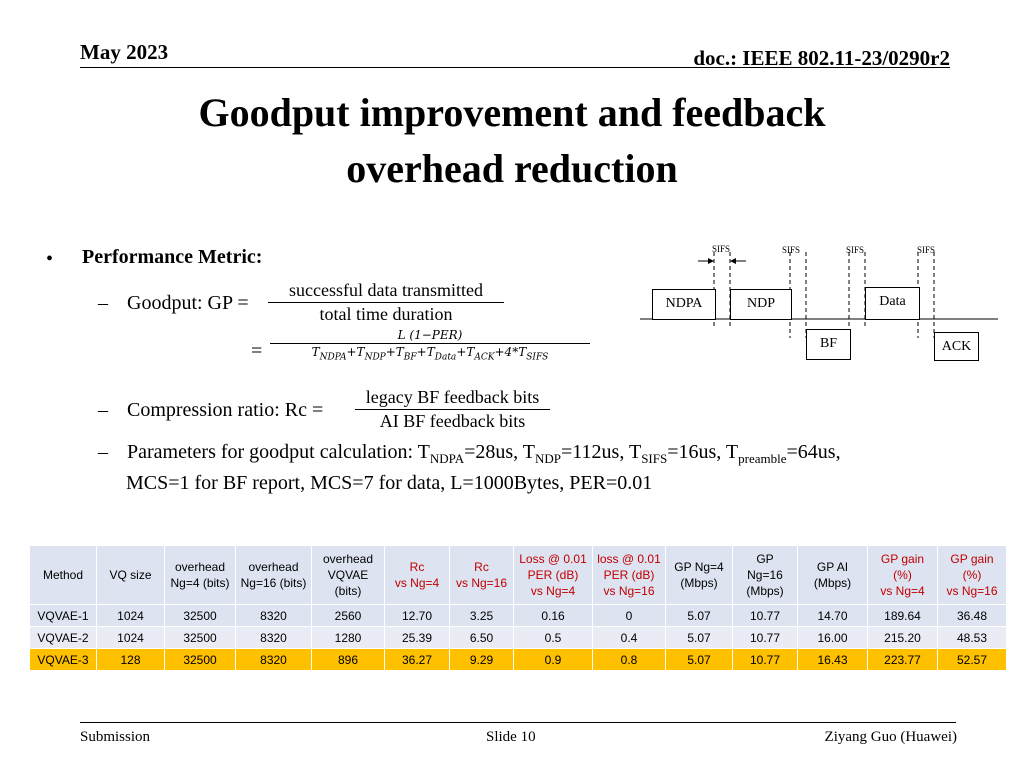 This screenshot has width=1024, height=768. What do you see at coordinates (348, 615) in the screenshot?
I see `table-cell: 2560` at bounding box center [348, 615].